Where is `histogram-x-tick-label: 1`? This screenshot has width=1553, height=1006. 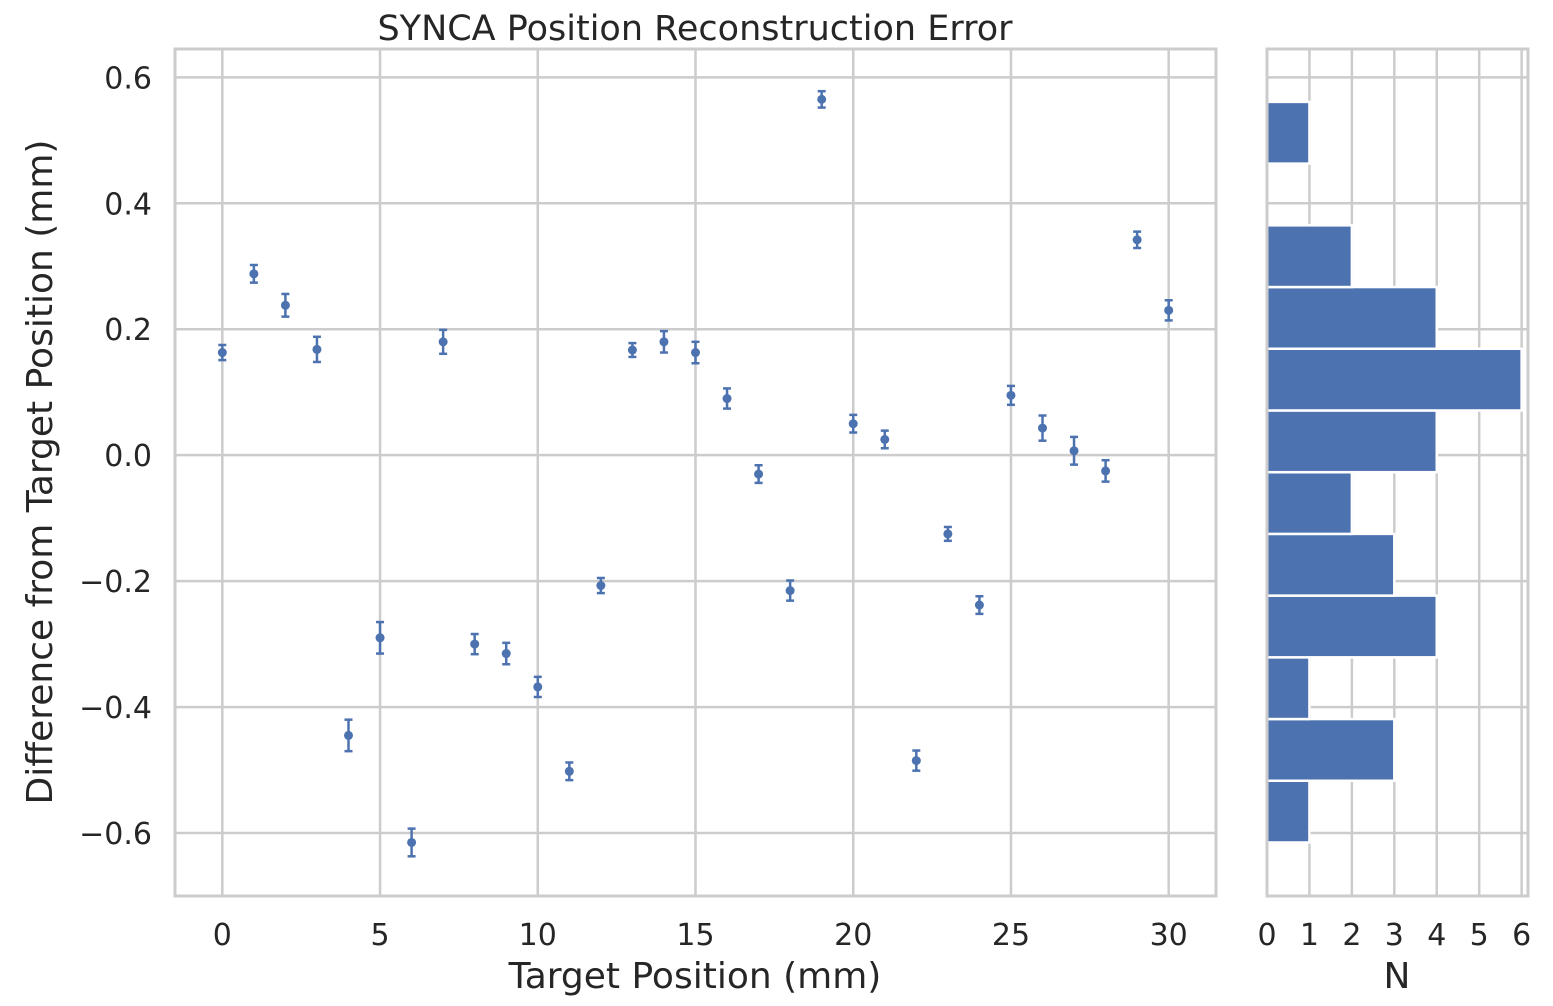
histogram-x-tick-label: 1 is located at coordinates (1309, 935).